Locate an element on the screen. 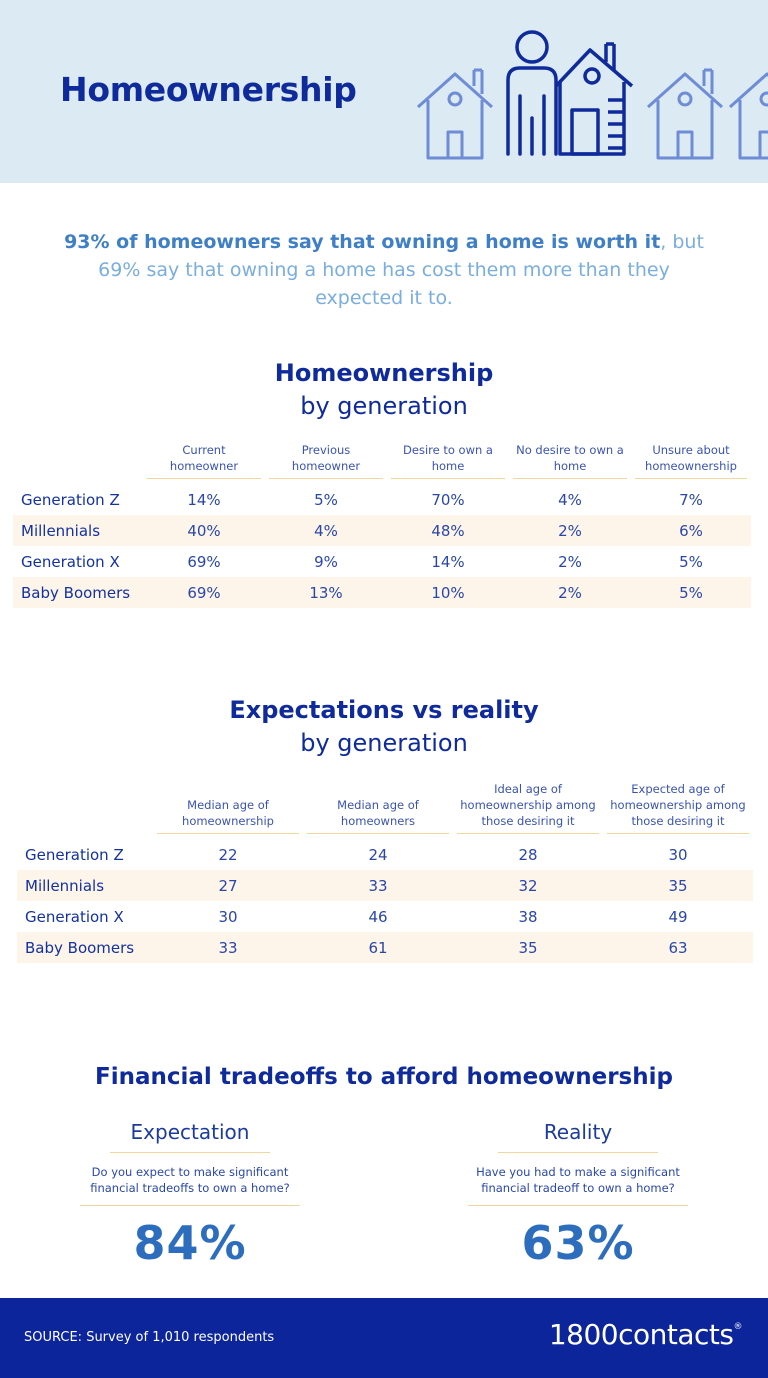 The width and height of the screenshot is (768, 1378). table-header: Previous homeowner is located at coordinates (326, 463).